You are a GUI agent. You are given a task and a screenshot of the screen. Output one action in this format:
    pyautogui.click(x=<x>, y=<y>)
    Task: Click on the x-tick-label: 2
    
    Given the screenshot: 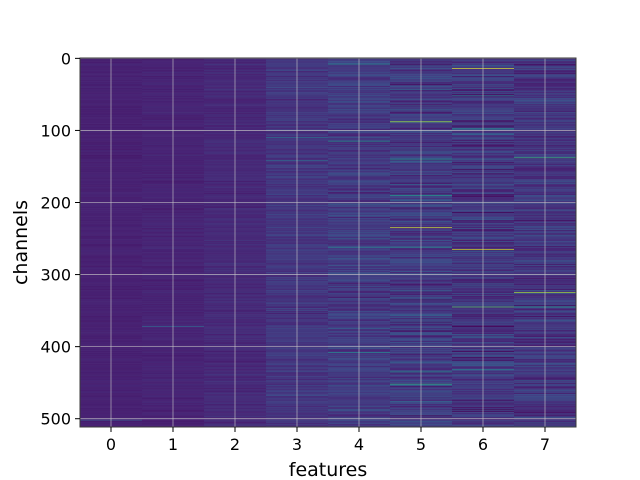 What is the action you would take?
    pyautogui.click(x=235, y=444)
    